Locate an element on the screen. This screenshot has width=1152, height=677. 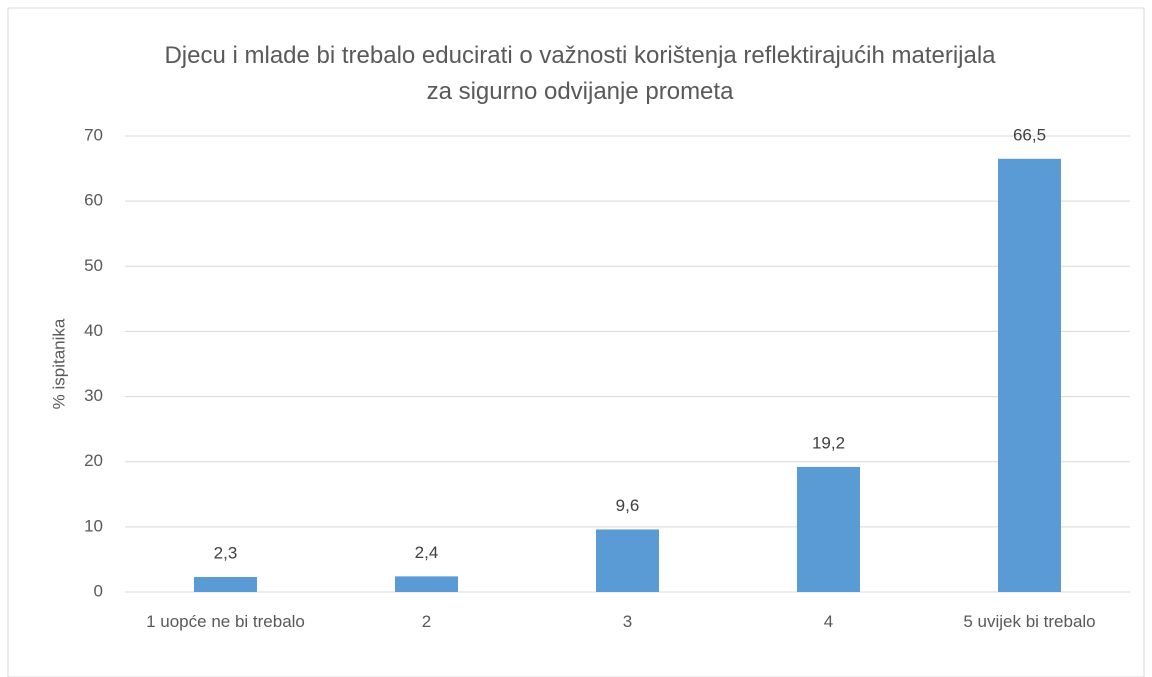
y-tick-label: 0 is located at coordinates (98, 590).